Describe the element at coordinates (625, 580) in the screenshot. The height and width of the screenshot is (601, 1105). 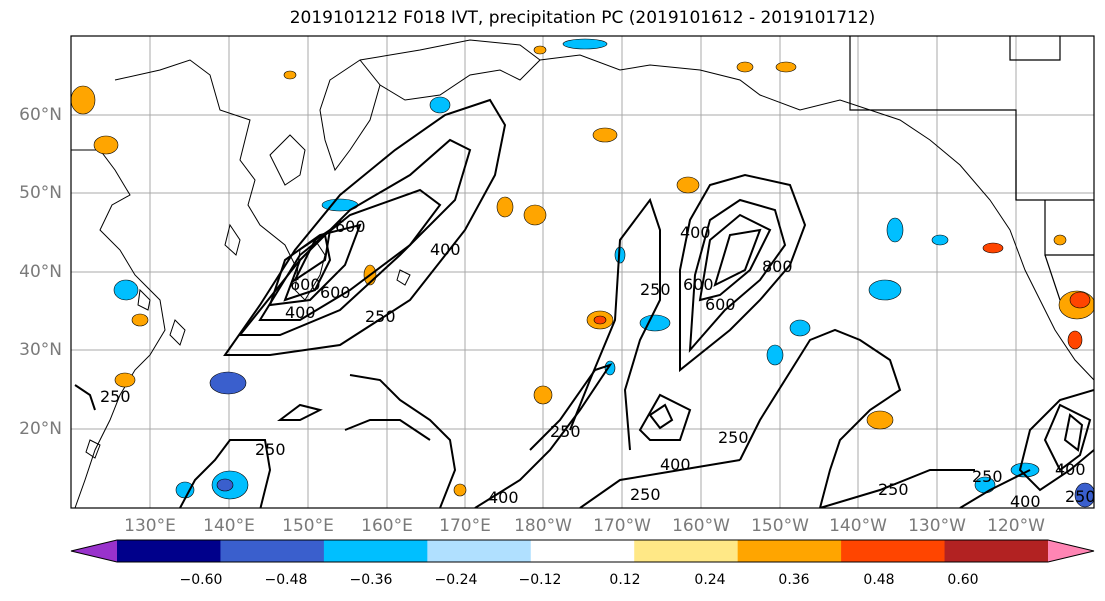
I see `colorbar-tick: 0.12` at that location.